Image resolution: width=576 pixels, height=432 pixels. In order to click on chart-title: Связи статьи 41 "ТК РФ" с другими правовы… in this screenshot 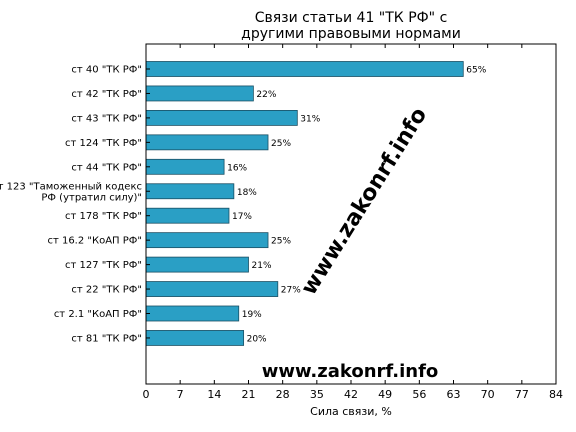, I will do `click(351, 26)`.